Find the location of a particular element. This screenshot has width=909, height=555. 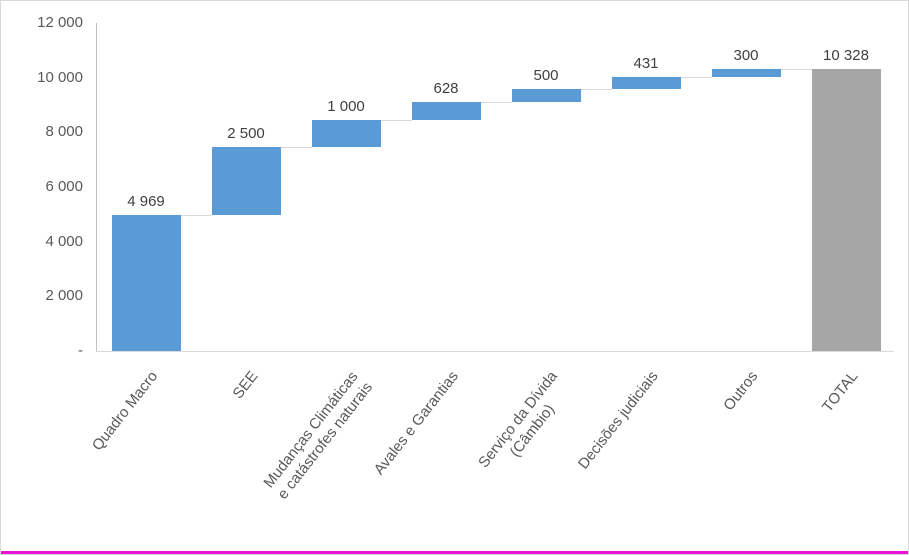

y-axis-tick-label: 12 000 is located at coordinates (60, 22).